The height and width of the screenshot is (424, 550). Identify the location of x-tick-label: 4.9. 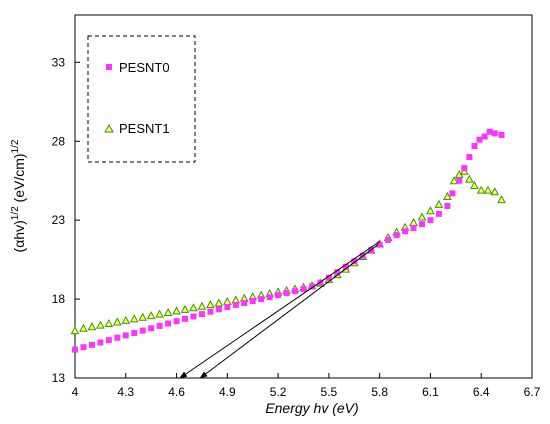
(227, 392).